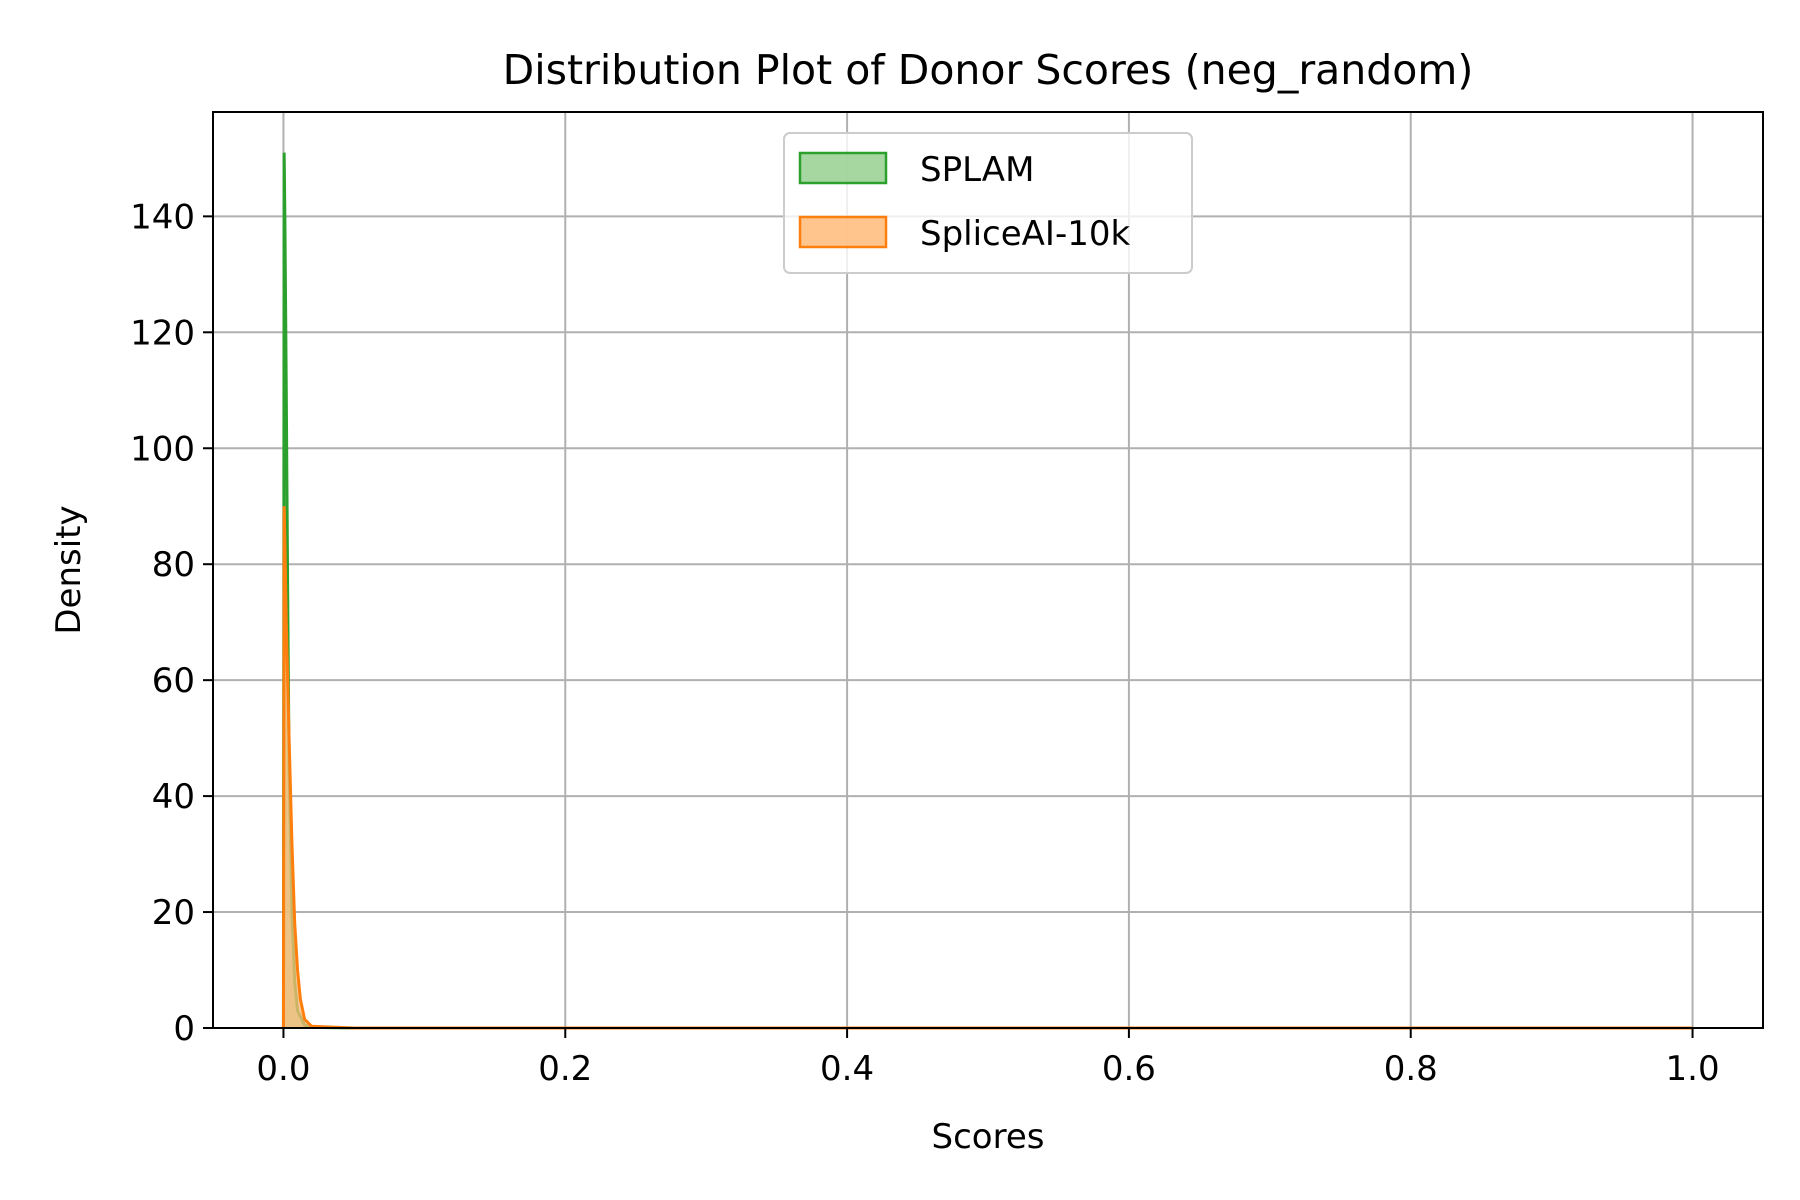 Image resolution: width=1800 pixels, height=1200 pixels. What do you see at coordinates (173, 913) in the screenshot?
I see `y-tick-label: 20` at bounding box center [173, 913].